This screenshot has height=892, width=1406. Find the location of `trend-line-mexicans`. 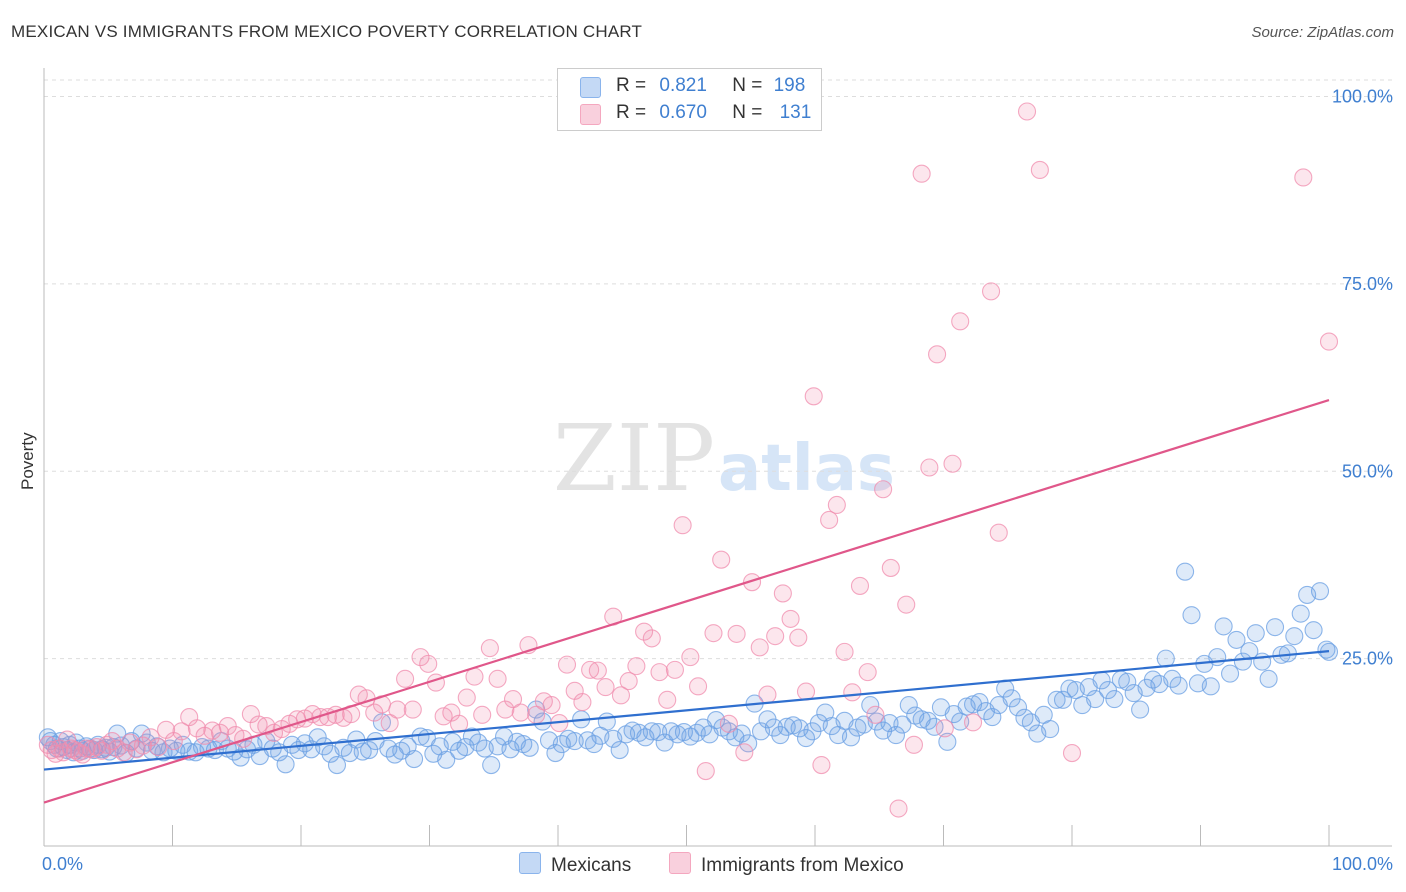

trend-line-mexicans is located at coordinates (686, 710).